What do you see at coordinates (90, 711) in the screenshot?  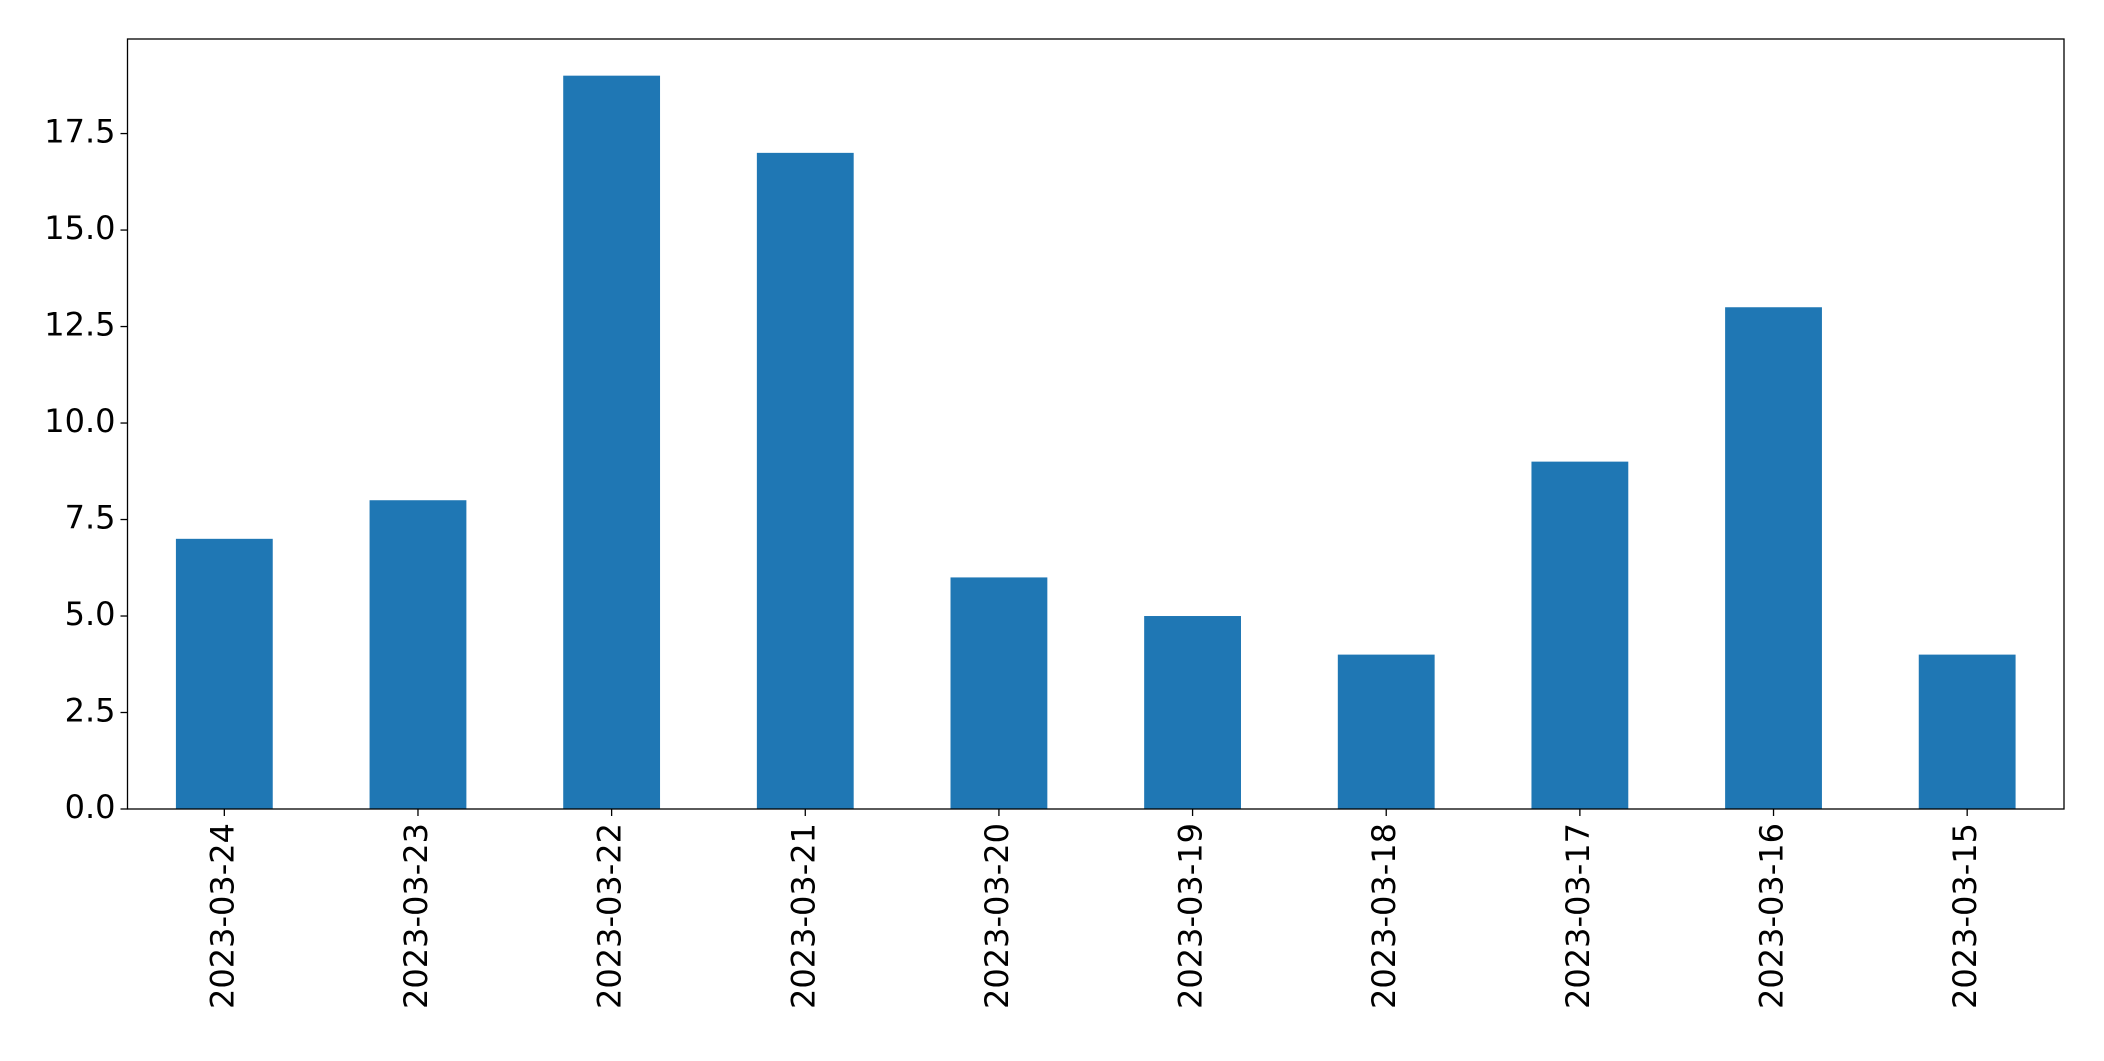 I see `y-tick-label: 2.5` at bounding box center [90, 711].